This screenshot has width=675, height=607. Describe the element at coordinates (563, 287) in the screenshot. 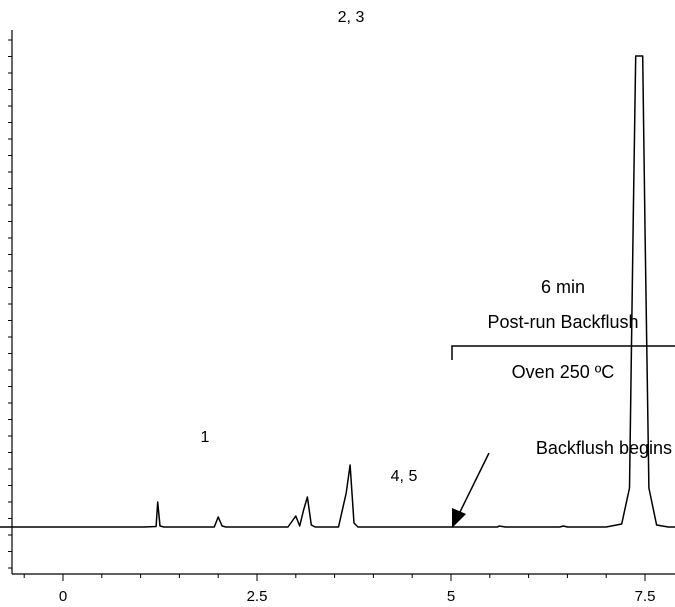

I see `duration-label: 6 min` at that location.